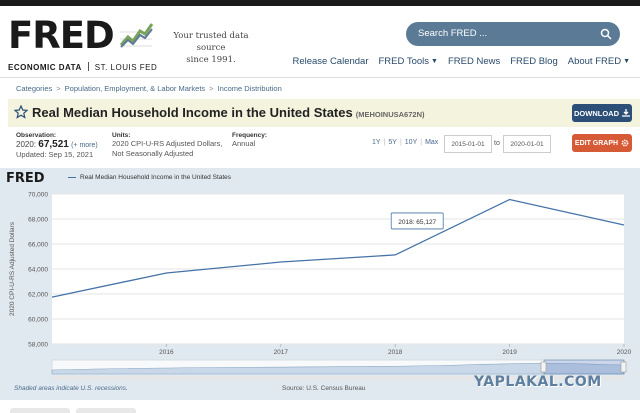 The width and height of the screenshot is (640, 413). Describe the element at coordinates (432, 142) in the screenshot. I see `range-max: Max` at that location.